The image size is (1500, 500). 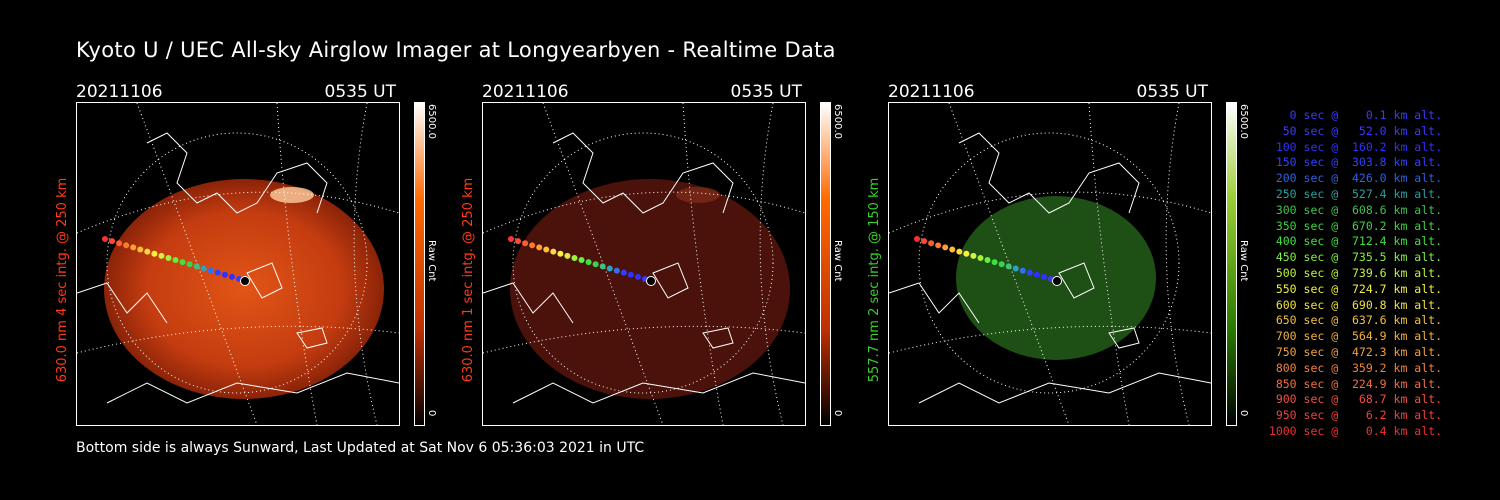 What do you see at coordinates (1355, 193) in the screenshot?
I see `legend-row: 250 sec @ 527.4 km alt.` at bounding box center [1355, 193].